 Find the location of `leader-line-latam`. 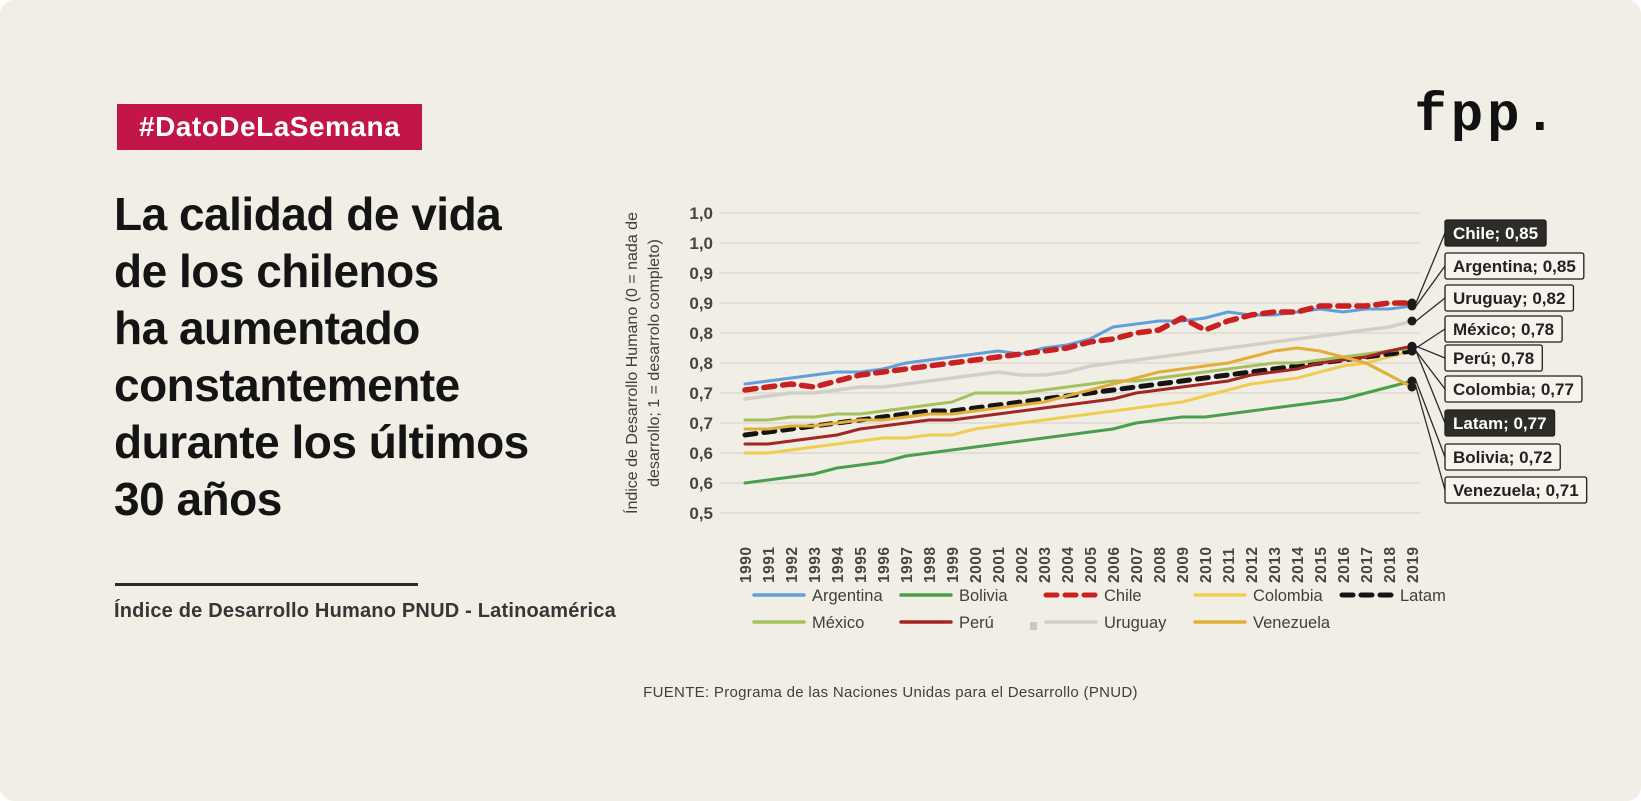

leader-line-latam is located at coordinates (1430, 387).